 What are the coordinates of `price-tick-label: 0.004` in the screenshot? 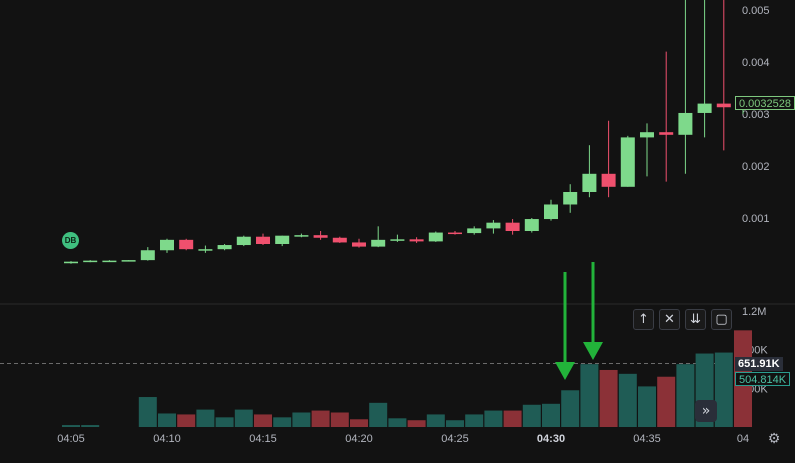 It's located at (756, 63).